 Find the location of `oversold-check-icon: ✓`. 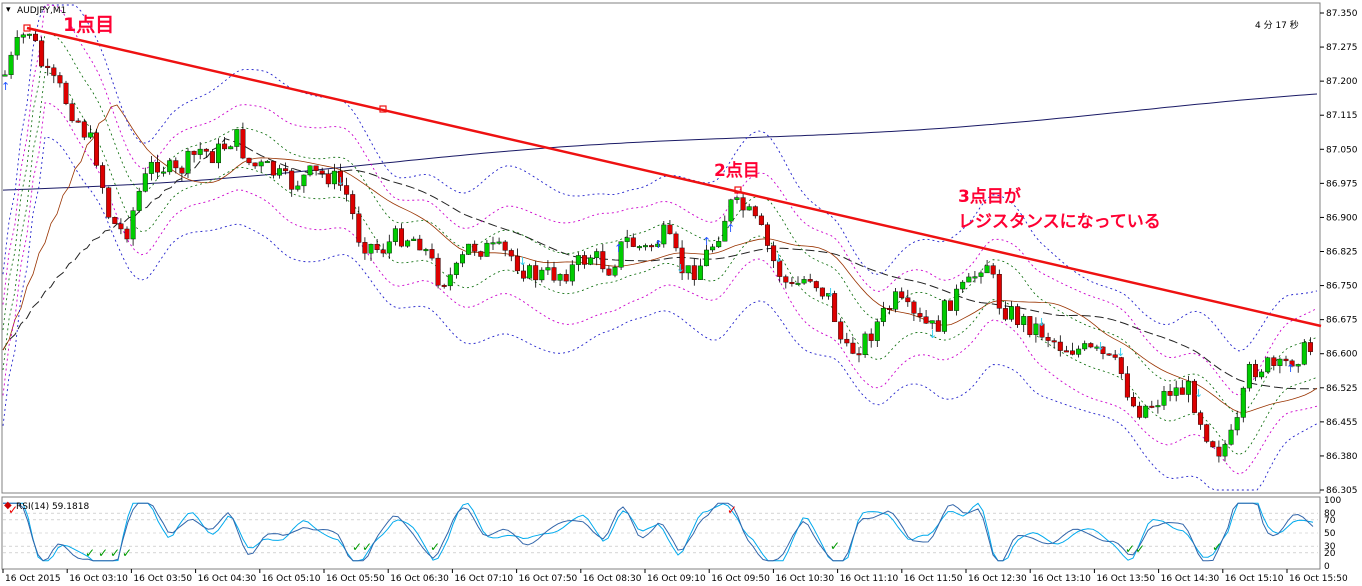

oversold-check-icon: ✓ is located at coordinates (115, 553).